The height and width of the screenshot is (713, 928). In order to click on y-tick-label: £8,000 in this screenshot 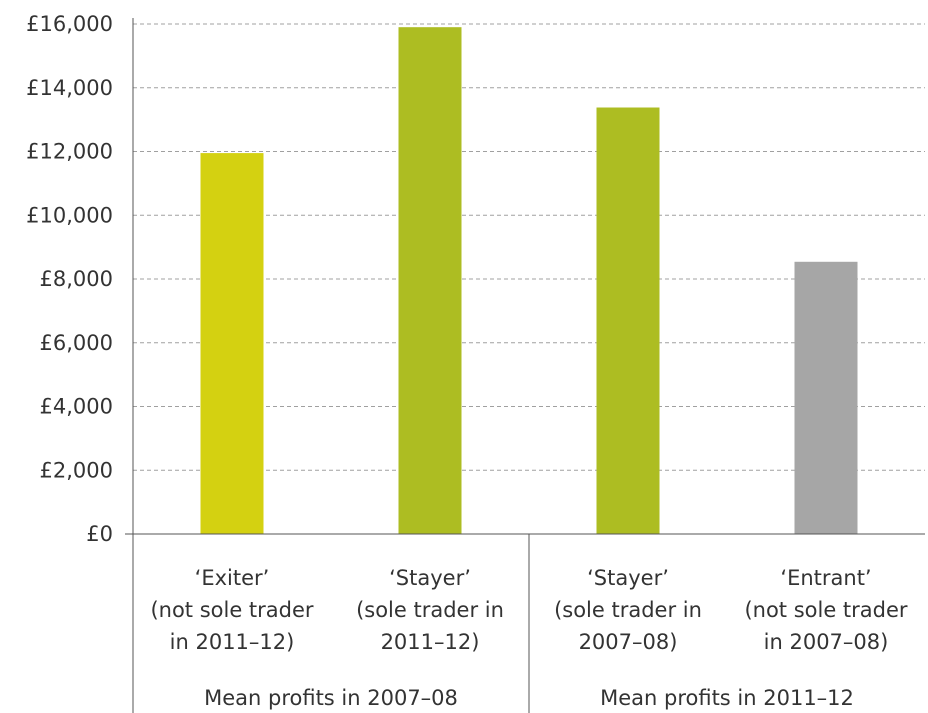, I will do `click(76, 279)`.